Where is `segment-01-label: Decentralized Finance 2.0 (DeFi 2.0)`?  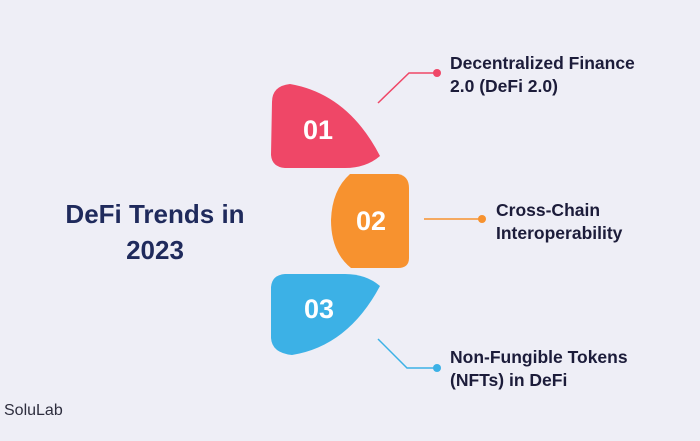
segment-01-label: Decentralized Finance 2.0 (DeFi 2.0) is located at coordinates (542, 75).